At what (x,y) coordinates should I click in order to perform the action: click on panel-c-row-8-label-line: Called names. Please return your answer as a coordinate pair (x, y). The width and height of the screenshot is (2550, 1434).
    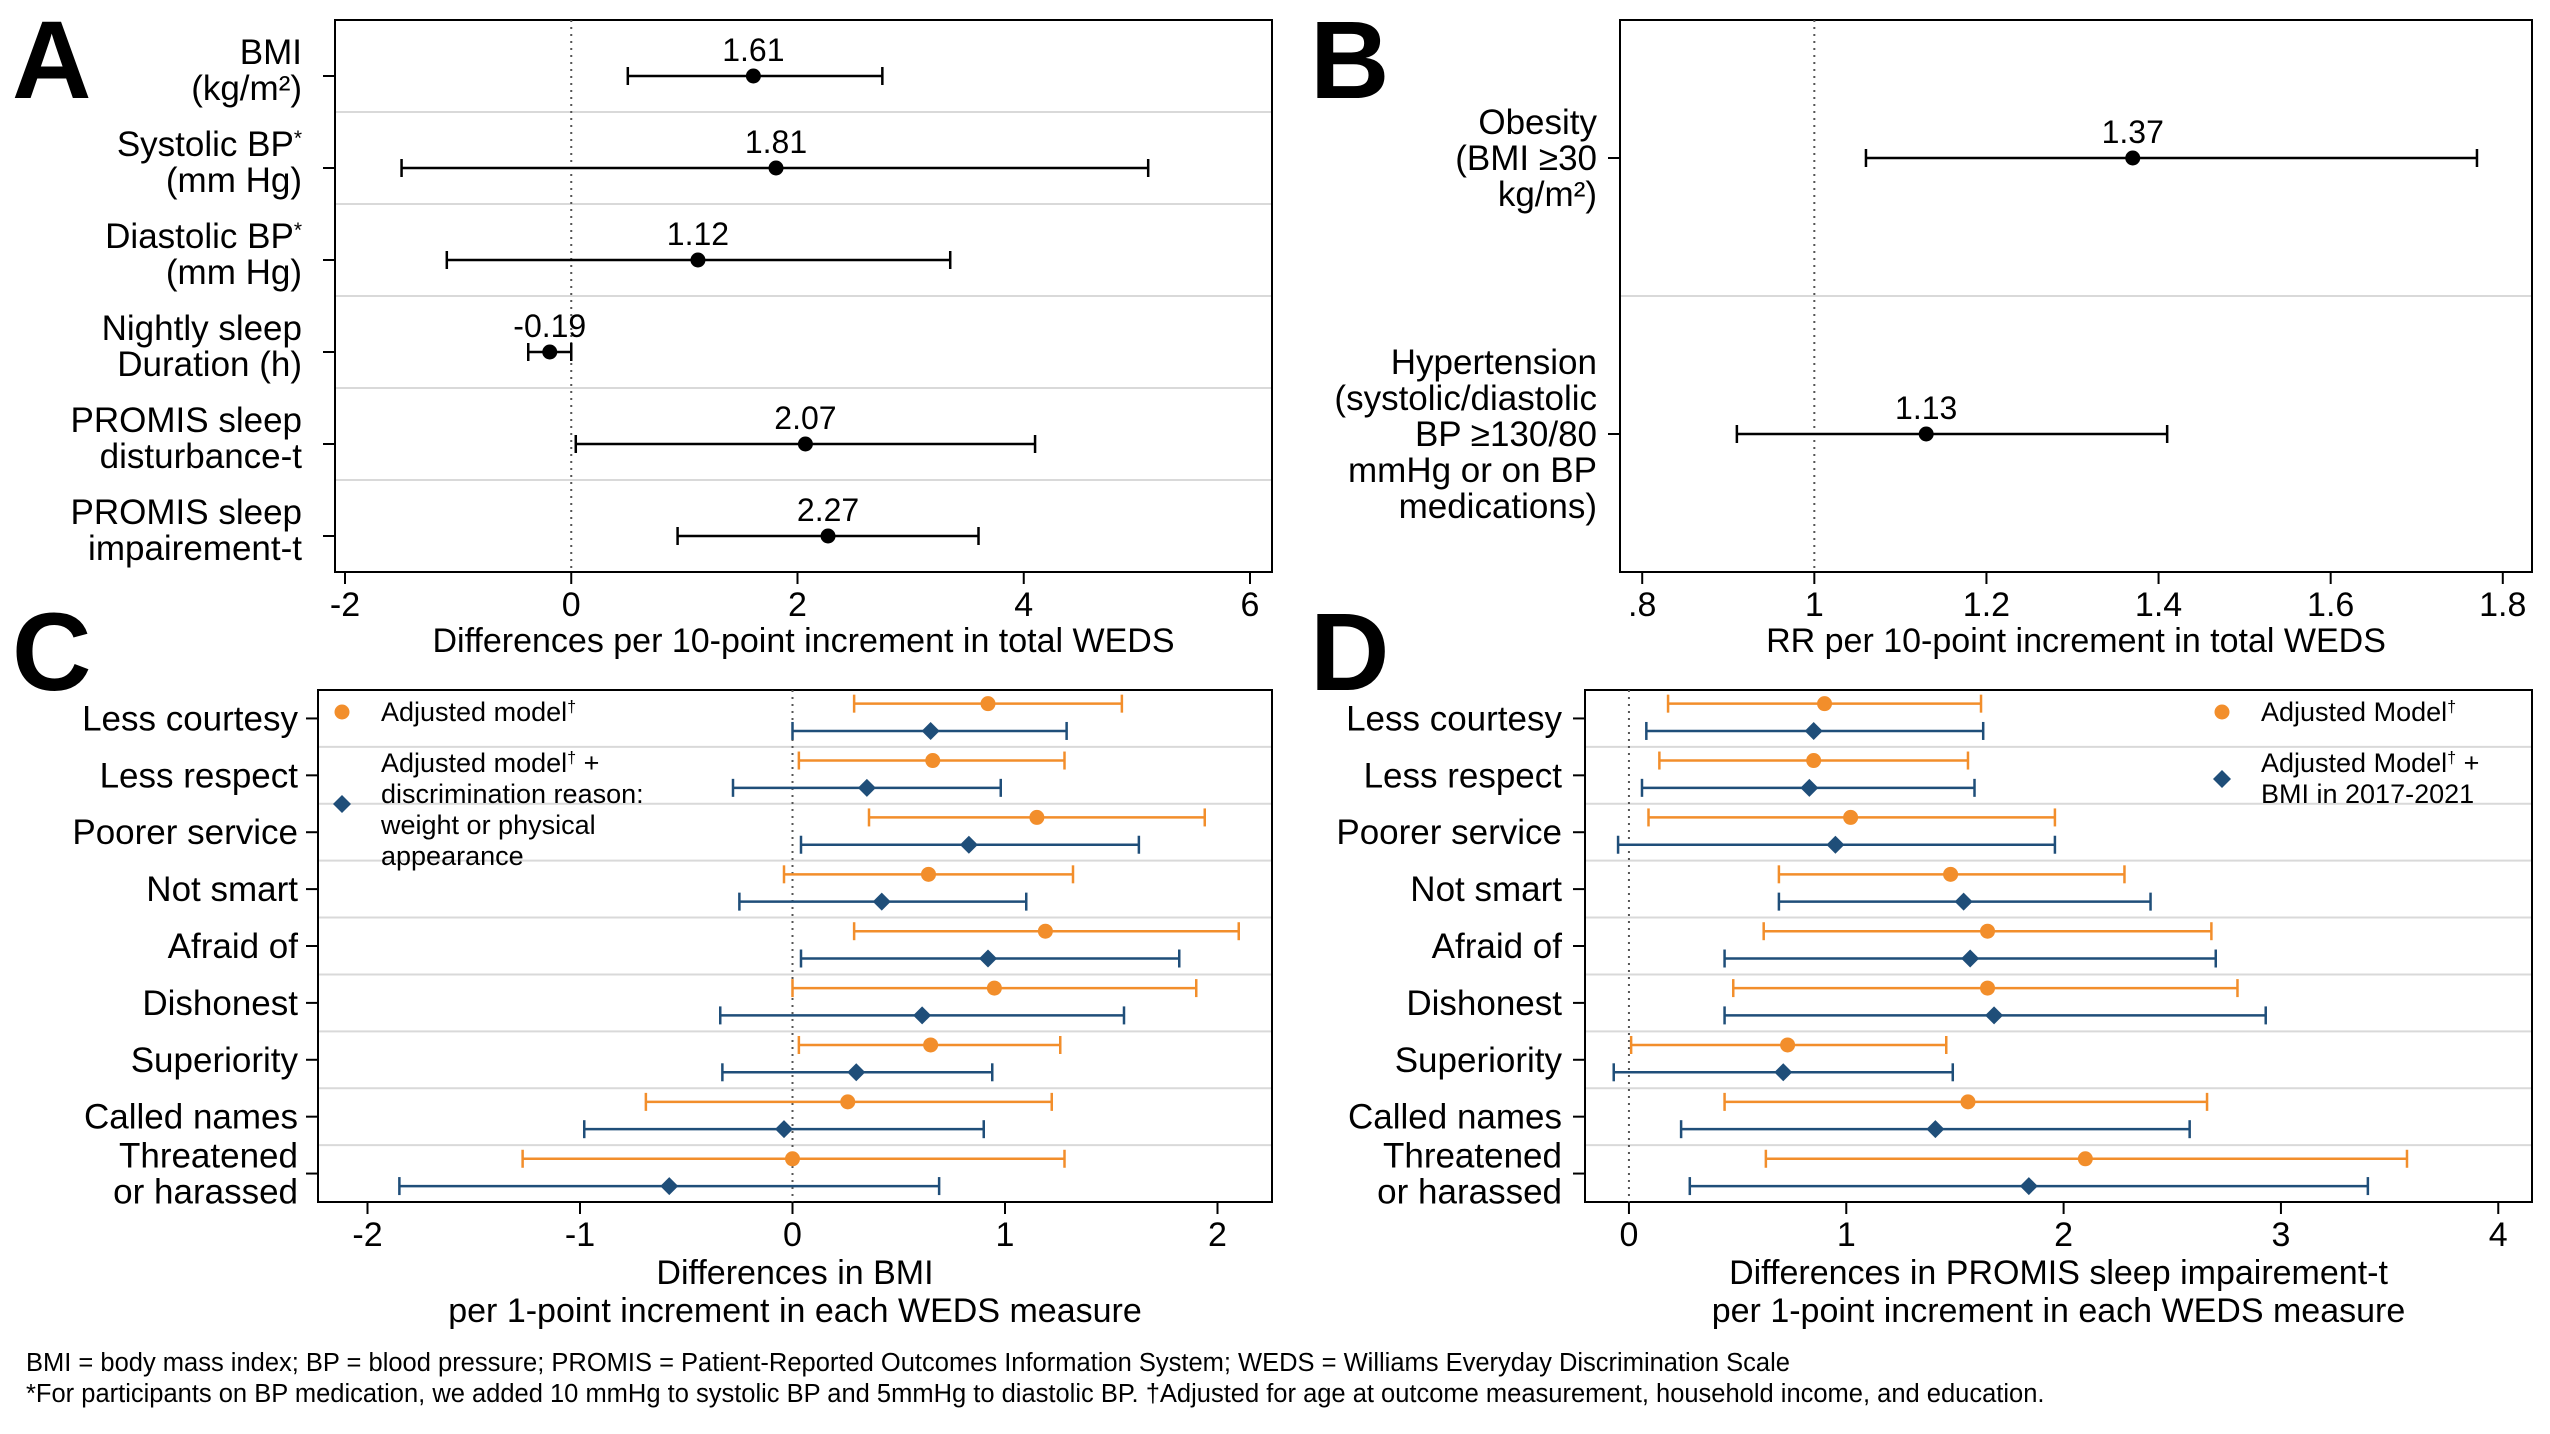
    Looking at the image, I should click on (191, 1117).